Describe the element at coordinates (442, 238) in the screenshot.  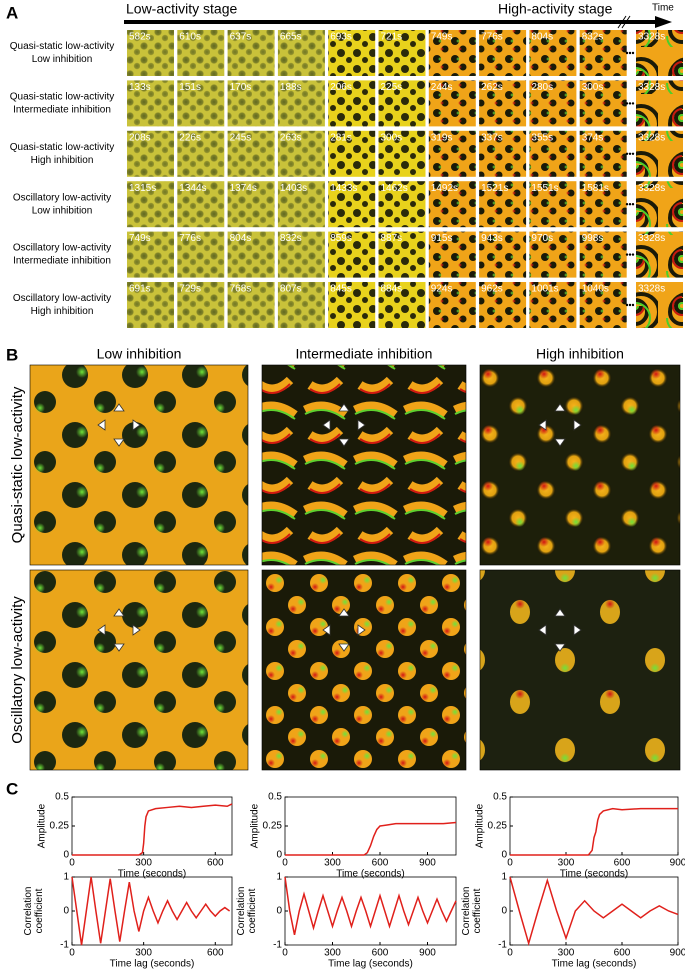
I see `time-stamp: 915s` at that location.